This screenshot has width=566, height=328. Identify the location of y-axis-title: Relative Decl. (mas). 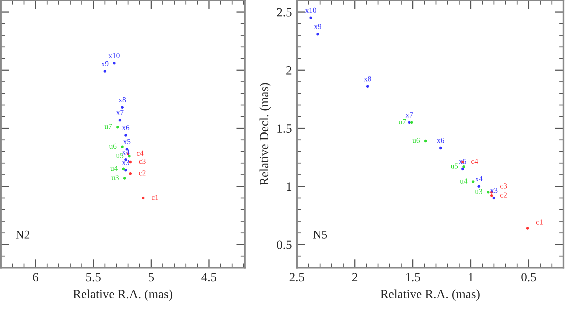
(266, 134).